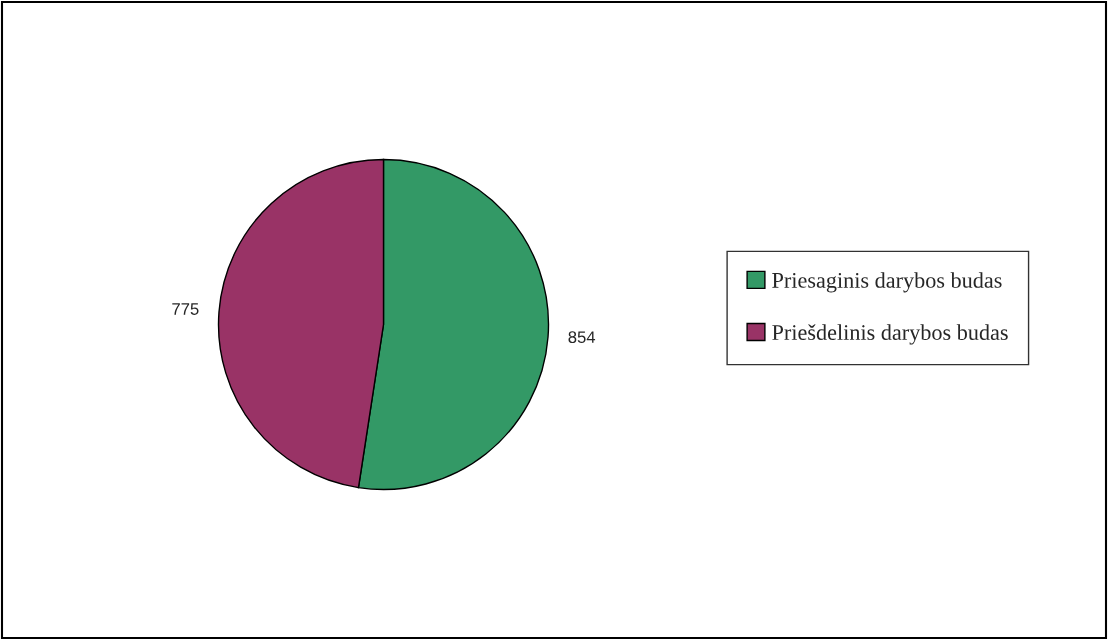  I want to click on legend-label: Priesaginis darybos budas, so click(887, 282).